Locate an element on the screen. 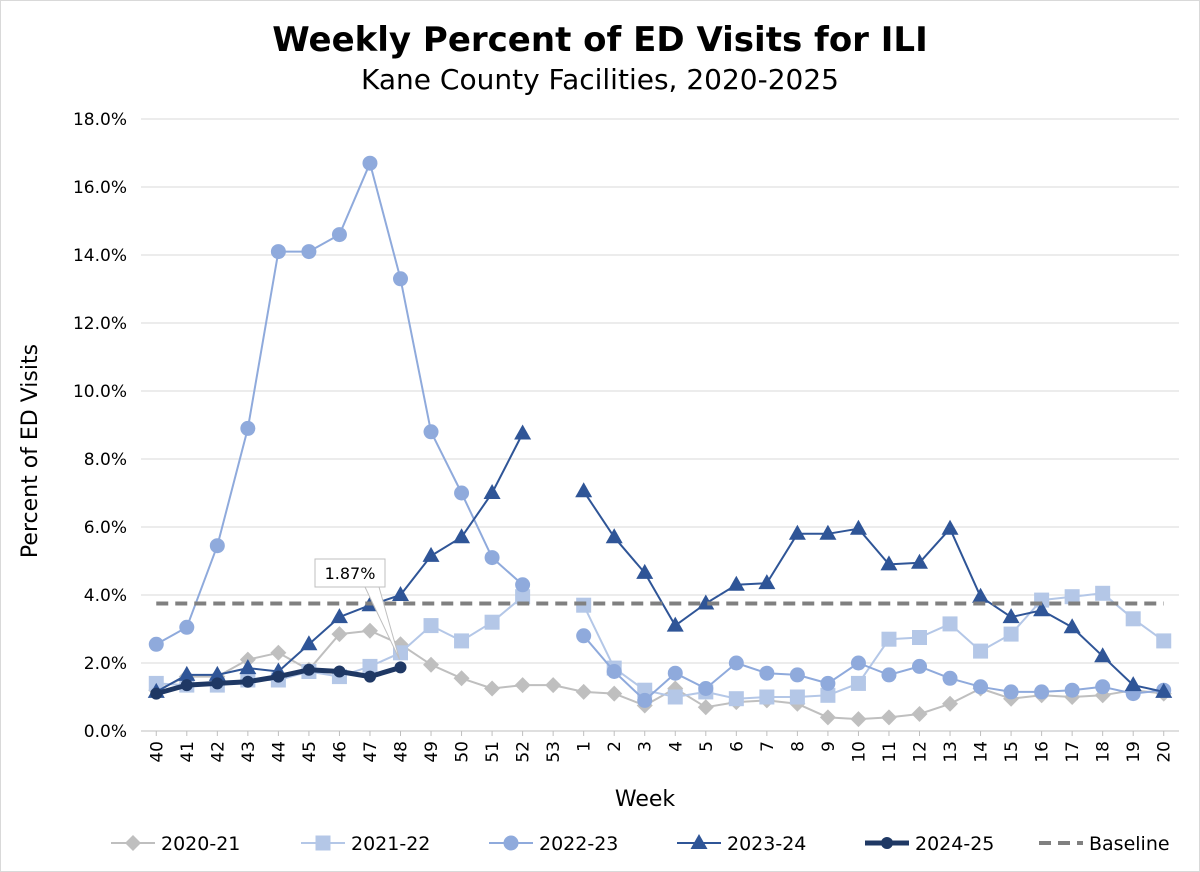 The height and width of the screenshot is (872, 1200). x-tick-label: 43 is located at coordinates (249, 752).